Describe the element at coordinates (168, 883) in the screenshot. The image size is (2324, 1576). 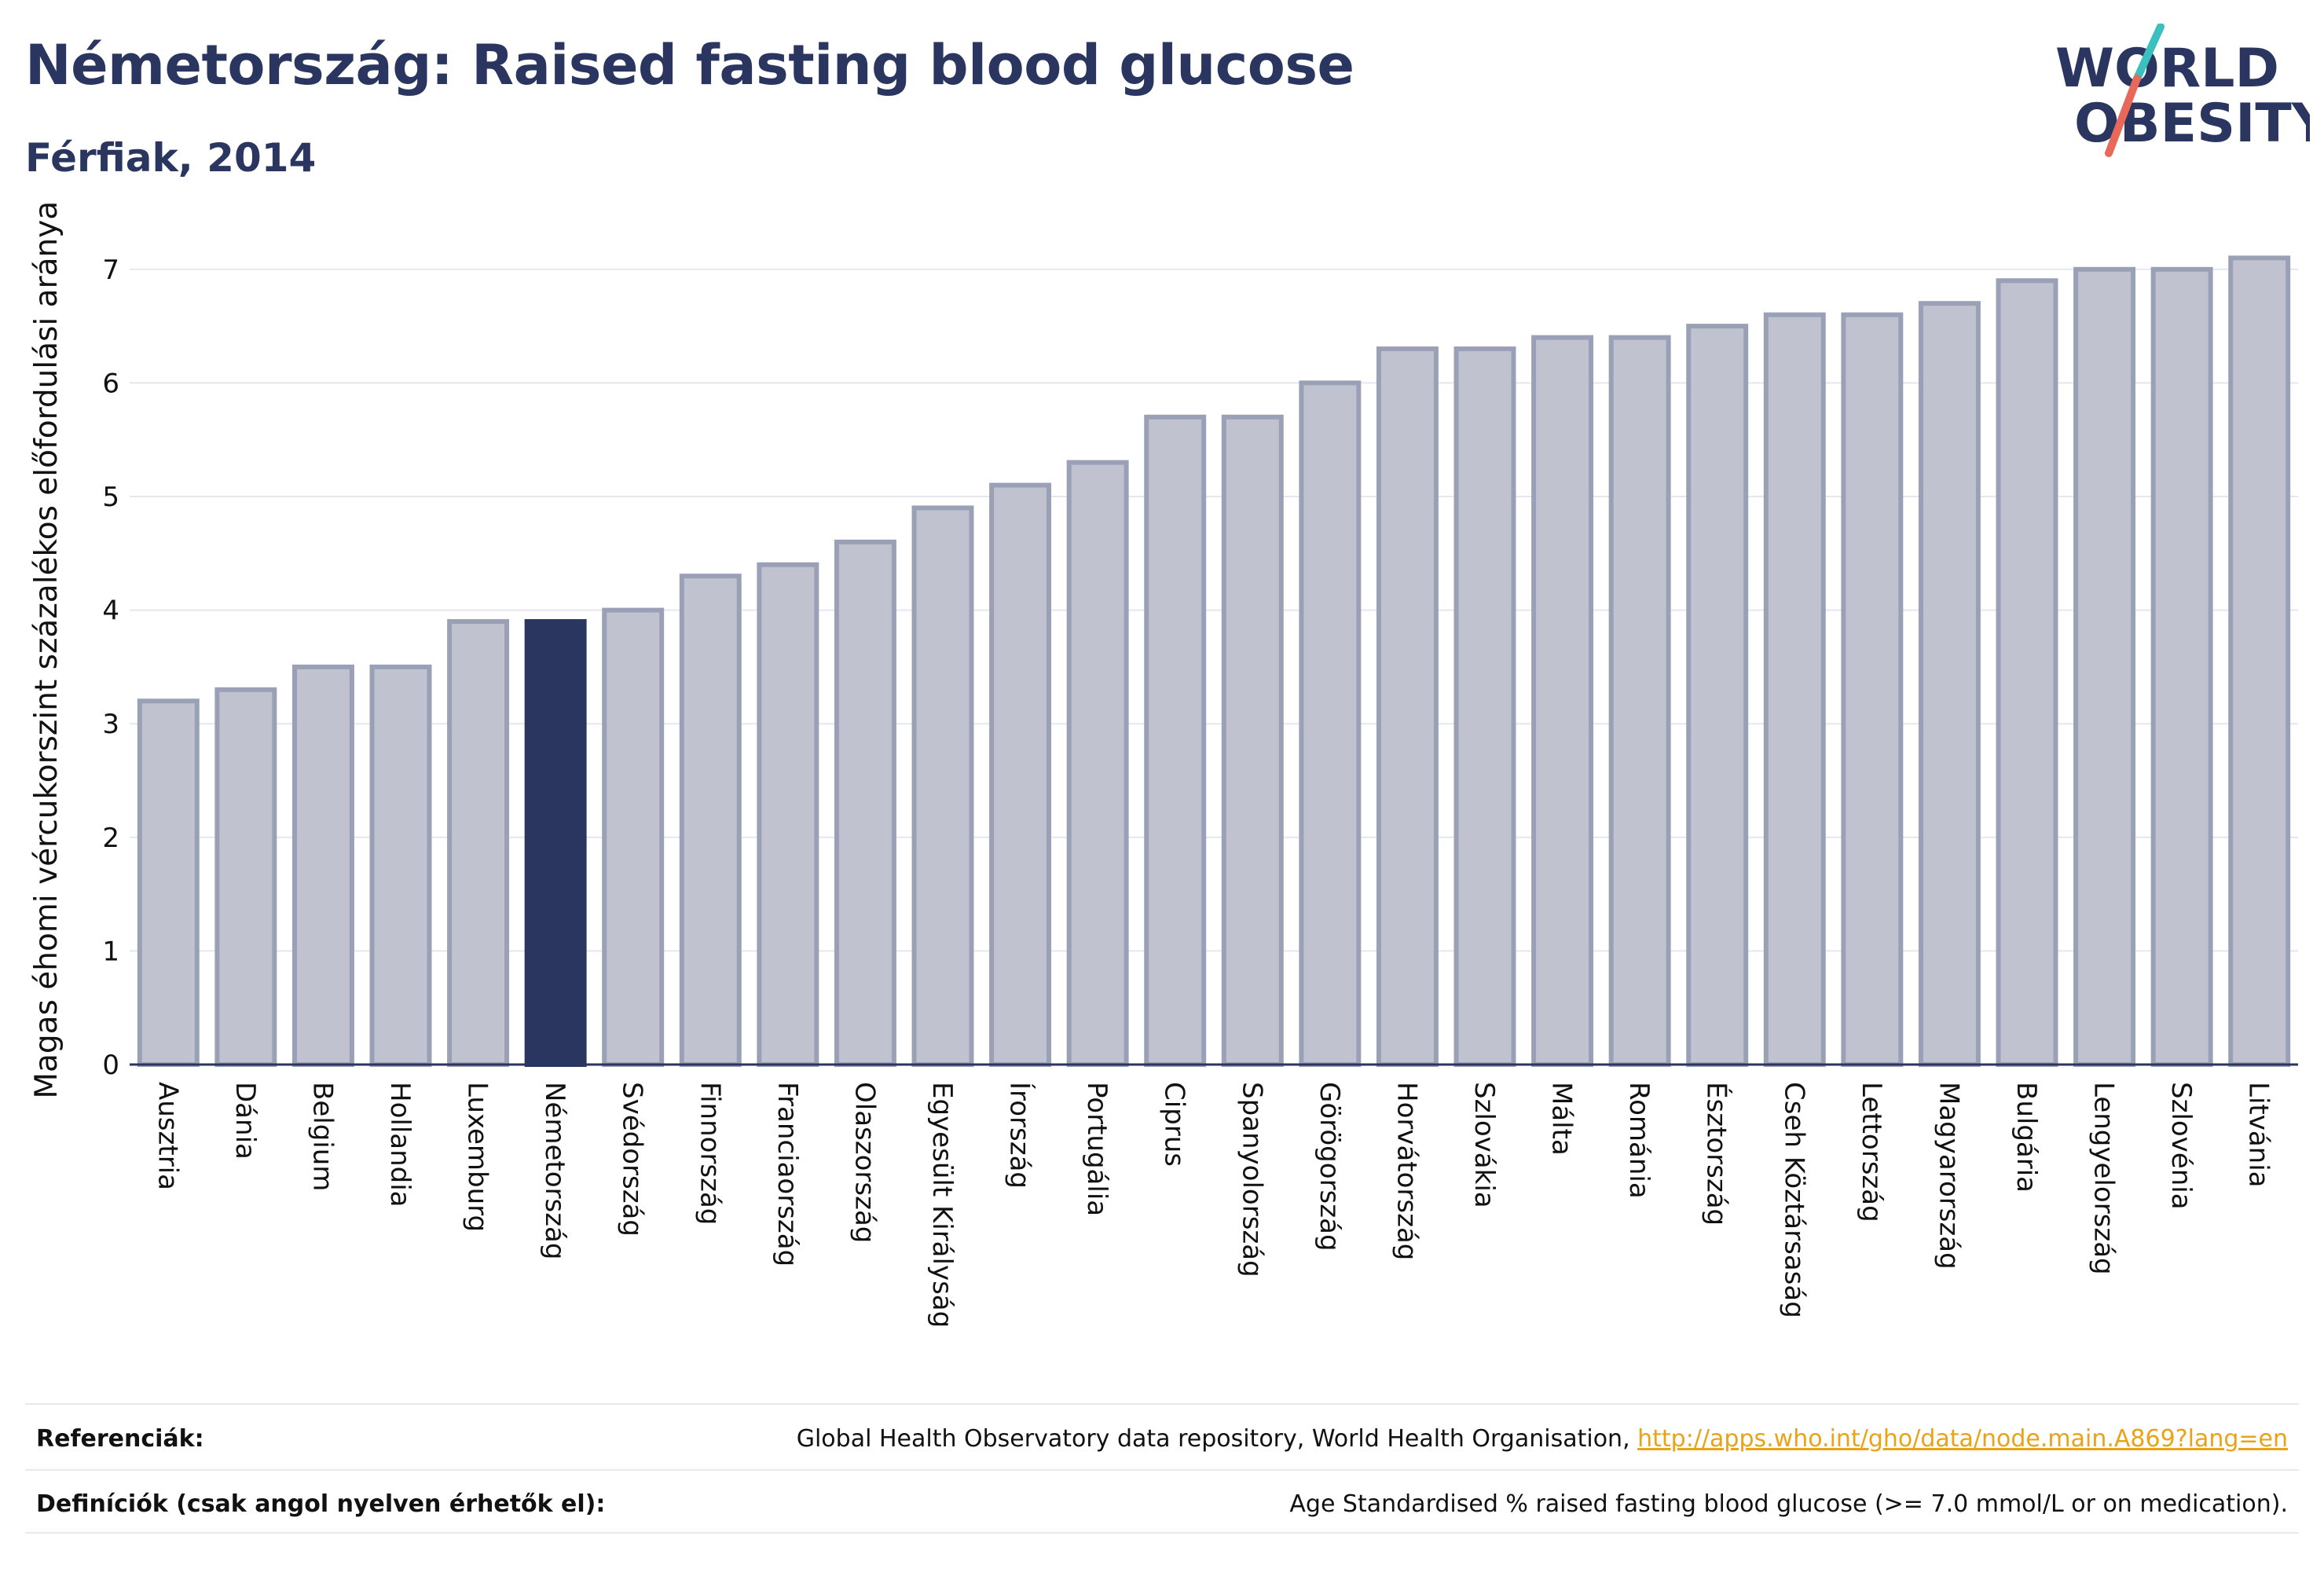
I see `bar-ausztria` at that location.